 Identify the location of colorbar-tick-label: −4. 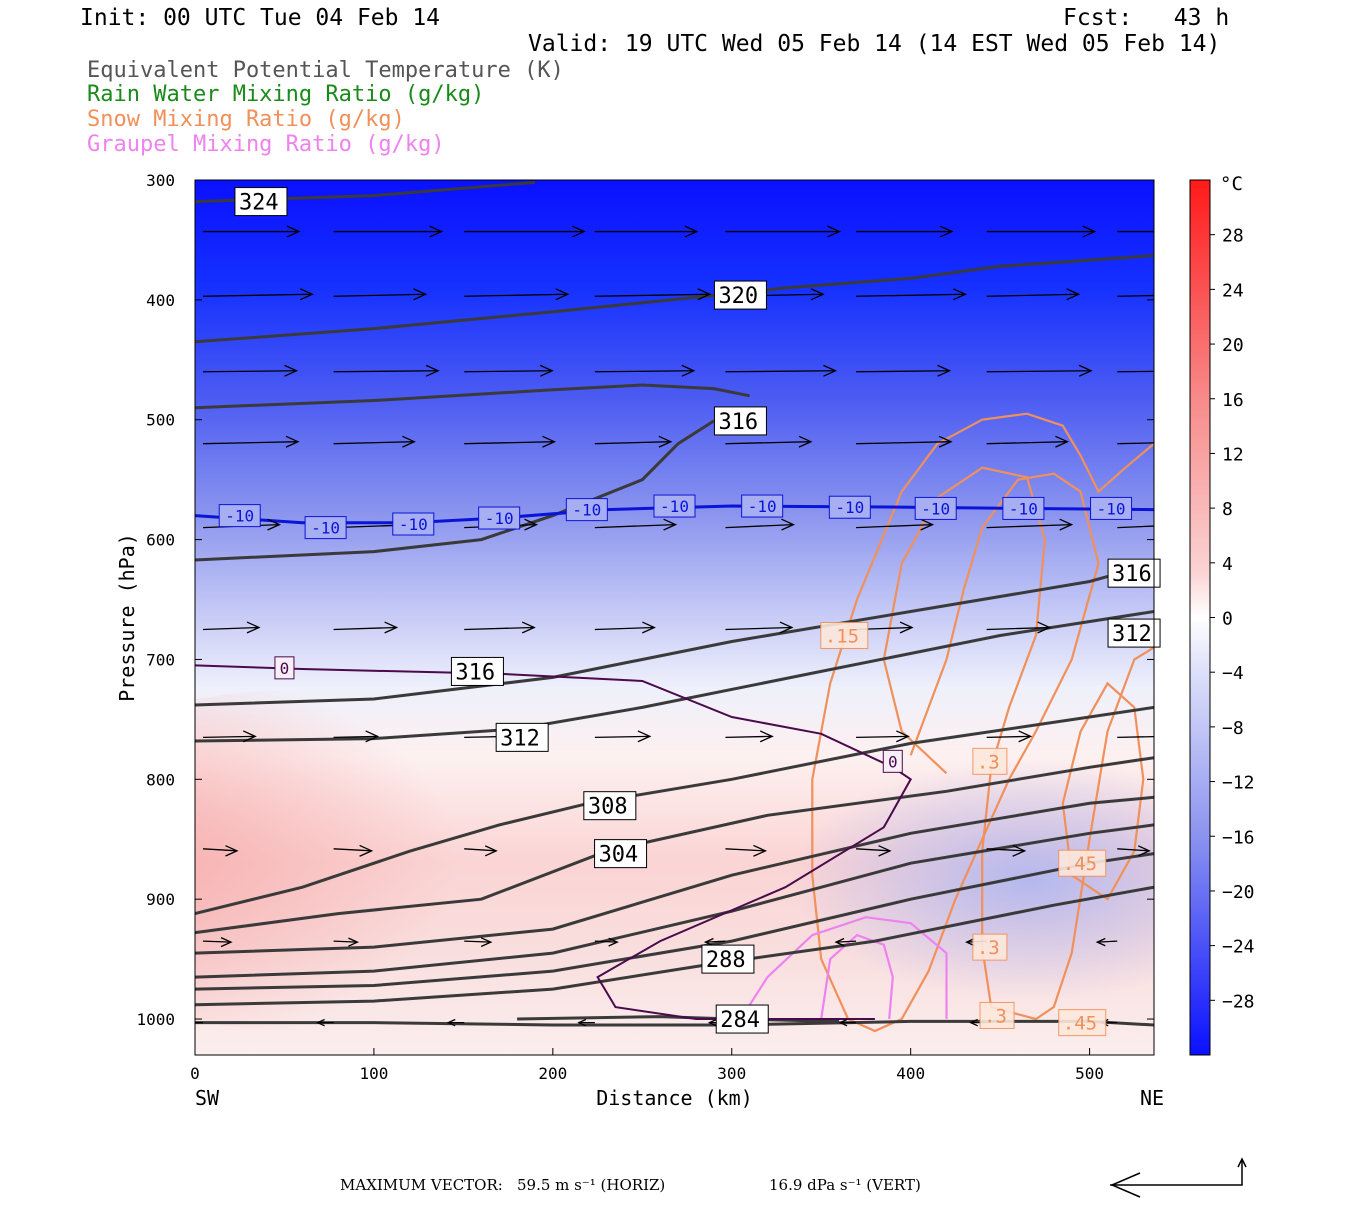
(1233, 673).